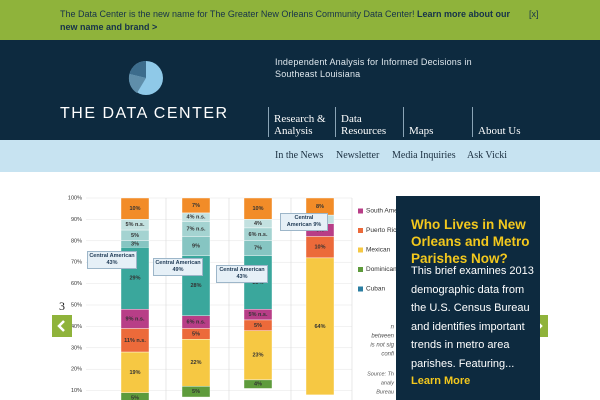 This screenshot has height=400, width=600. I want to click on segment-label: 7% n.s., so click(196, 229).